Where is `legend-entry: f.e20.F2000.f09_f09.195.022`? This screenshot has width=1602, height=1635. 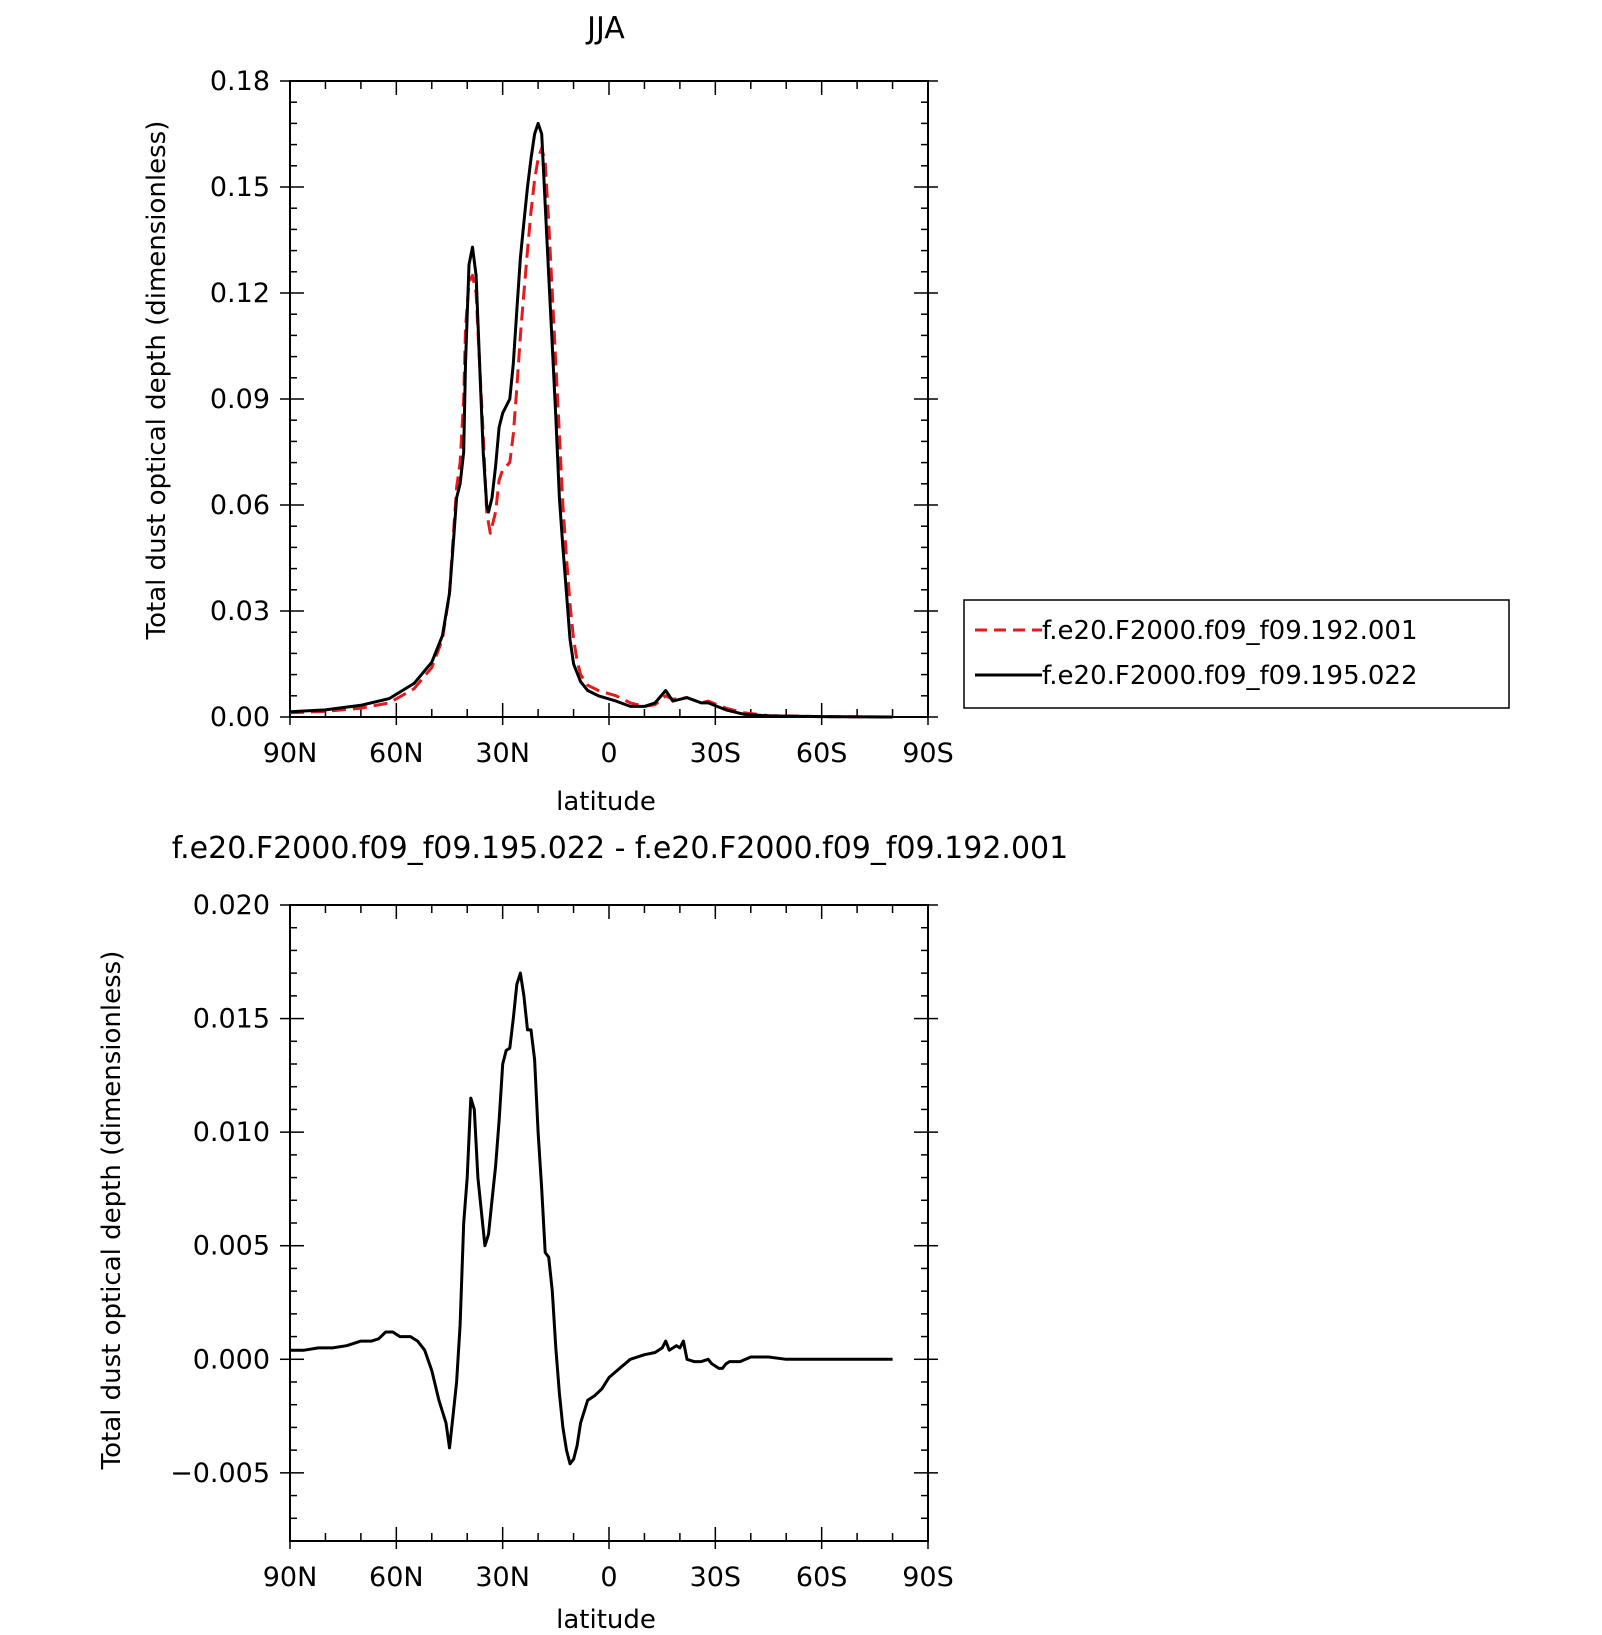 legend-entry: f.e20.F2000.f09_f09.195.022 is located at coordinates (1230, 676).